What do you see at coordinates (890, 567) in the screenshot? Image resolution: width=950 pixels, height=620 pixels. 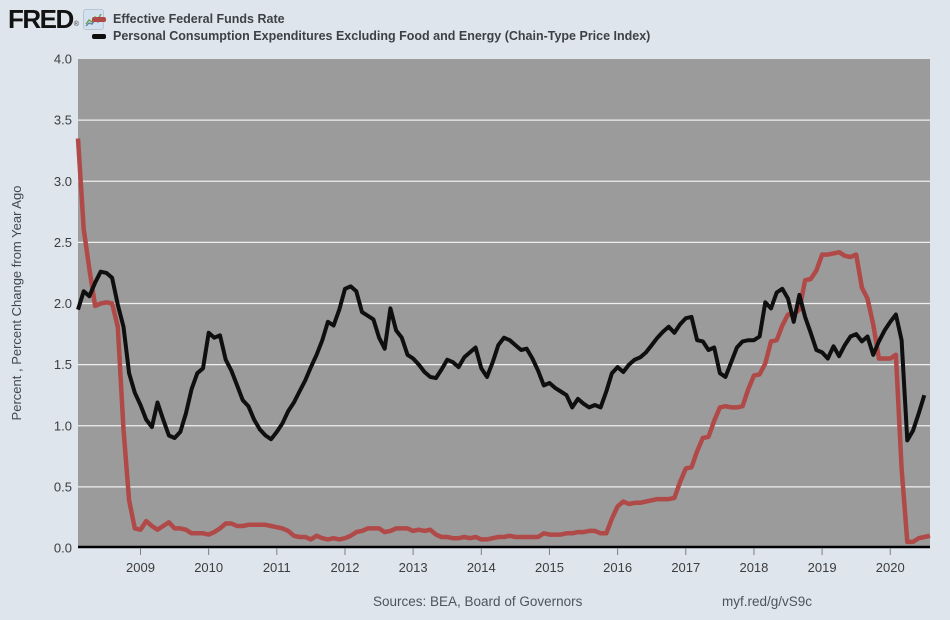 I see `x-tick-label: 2020` at bounding box center [890, 567].